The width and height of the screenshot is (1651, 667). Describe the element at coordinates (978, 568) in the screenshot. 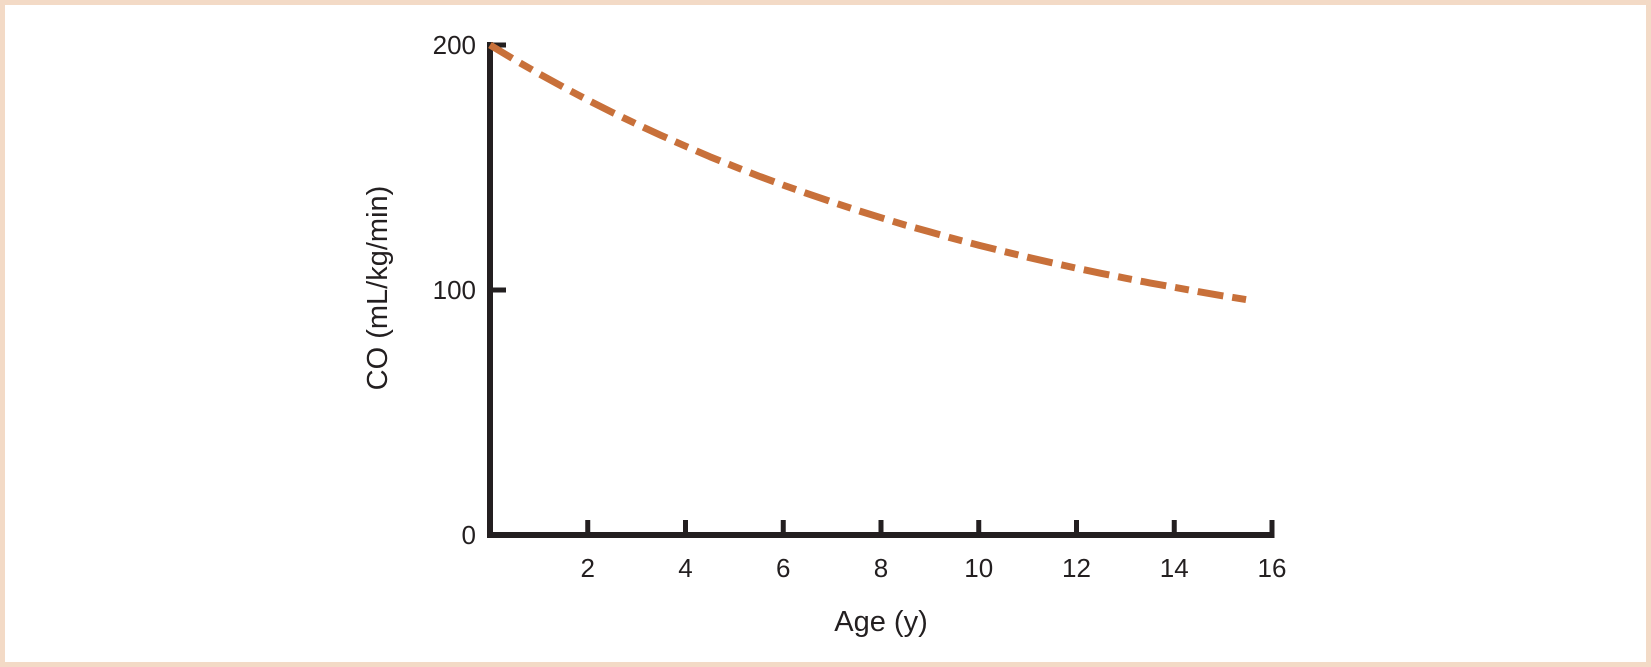

I see `x-tick-label: 10` at that location.